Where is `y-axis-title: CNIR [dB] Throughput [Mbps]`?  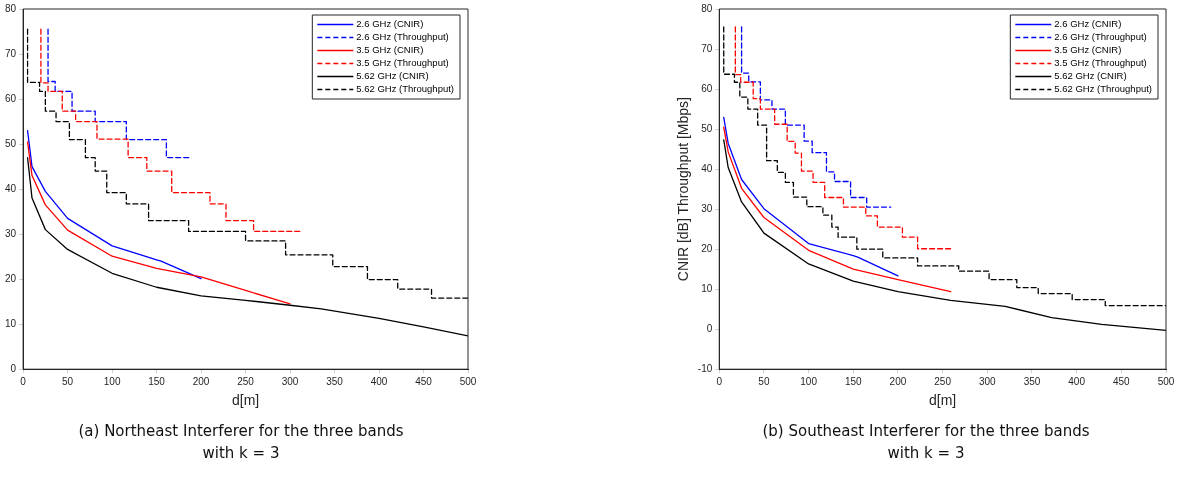 y-axis-title: CNIR [dB] Throughput [Mbps] is located at coordinates (683, 189).